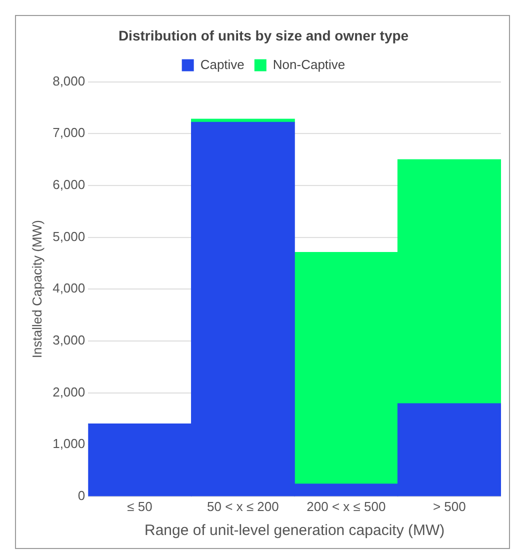  What do you see at coordinates (69, 184) in the screenshot?
I see `y-tick-label: 6,000` at bounding box center [69, 184].